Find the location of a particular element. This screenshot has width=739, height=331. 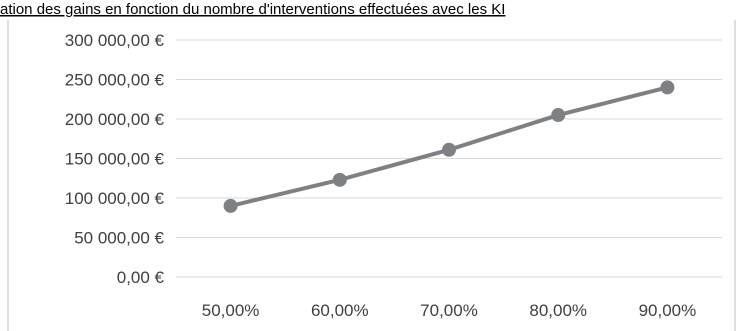

x-tick-label: 70,00% is located at coordinates (449, 310).